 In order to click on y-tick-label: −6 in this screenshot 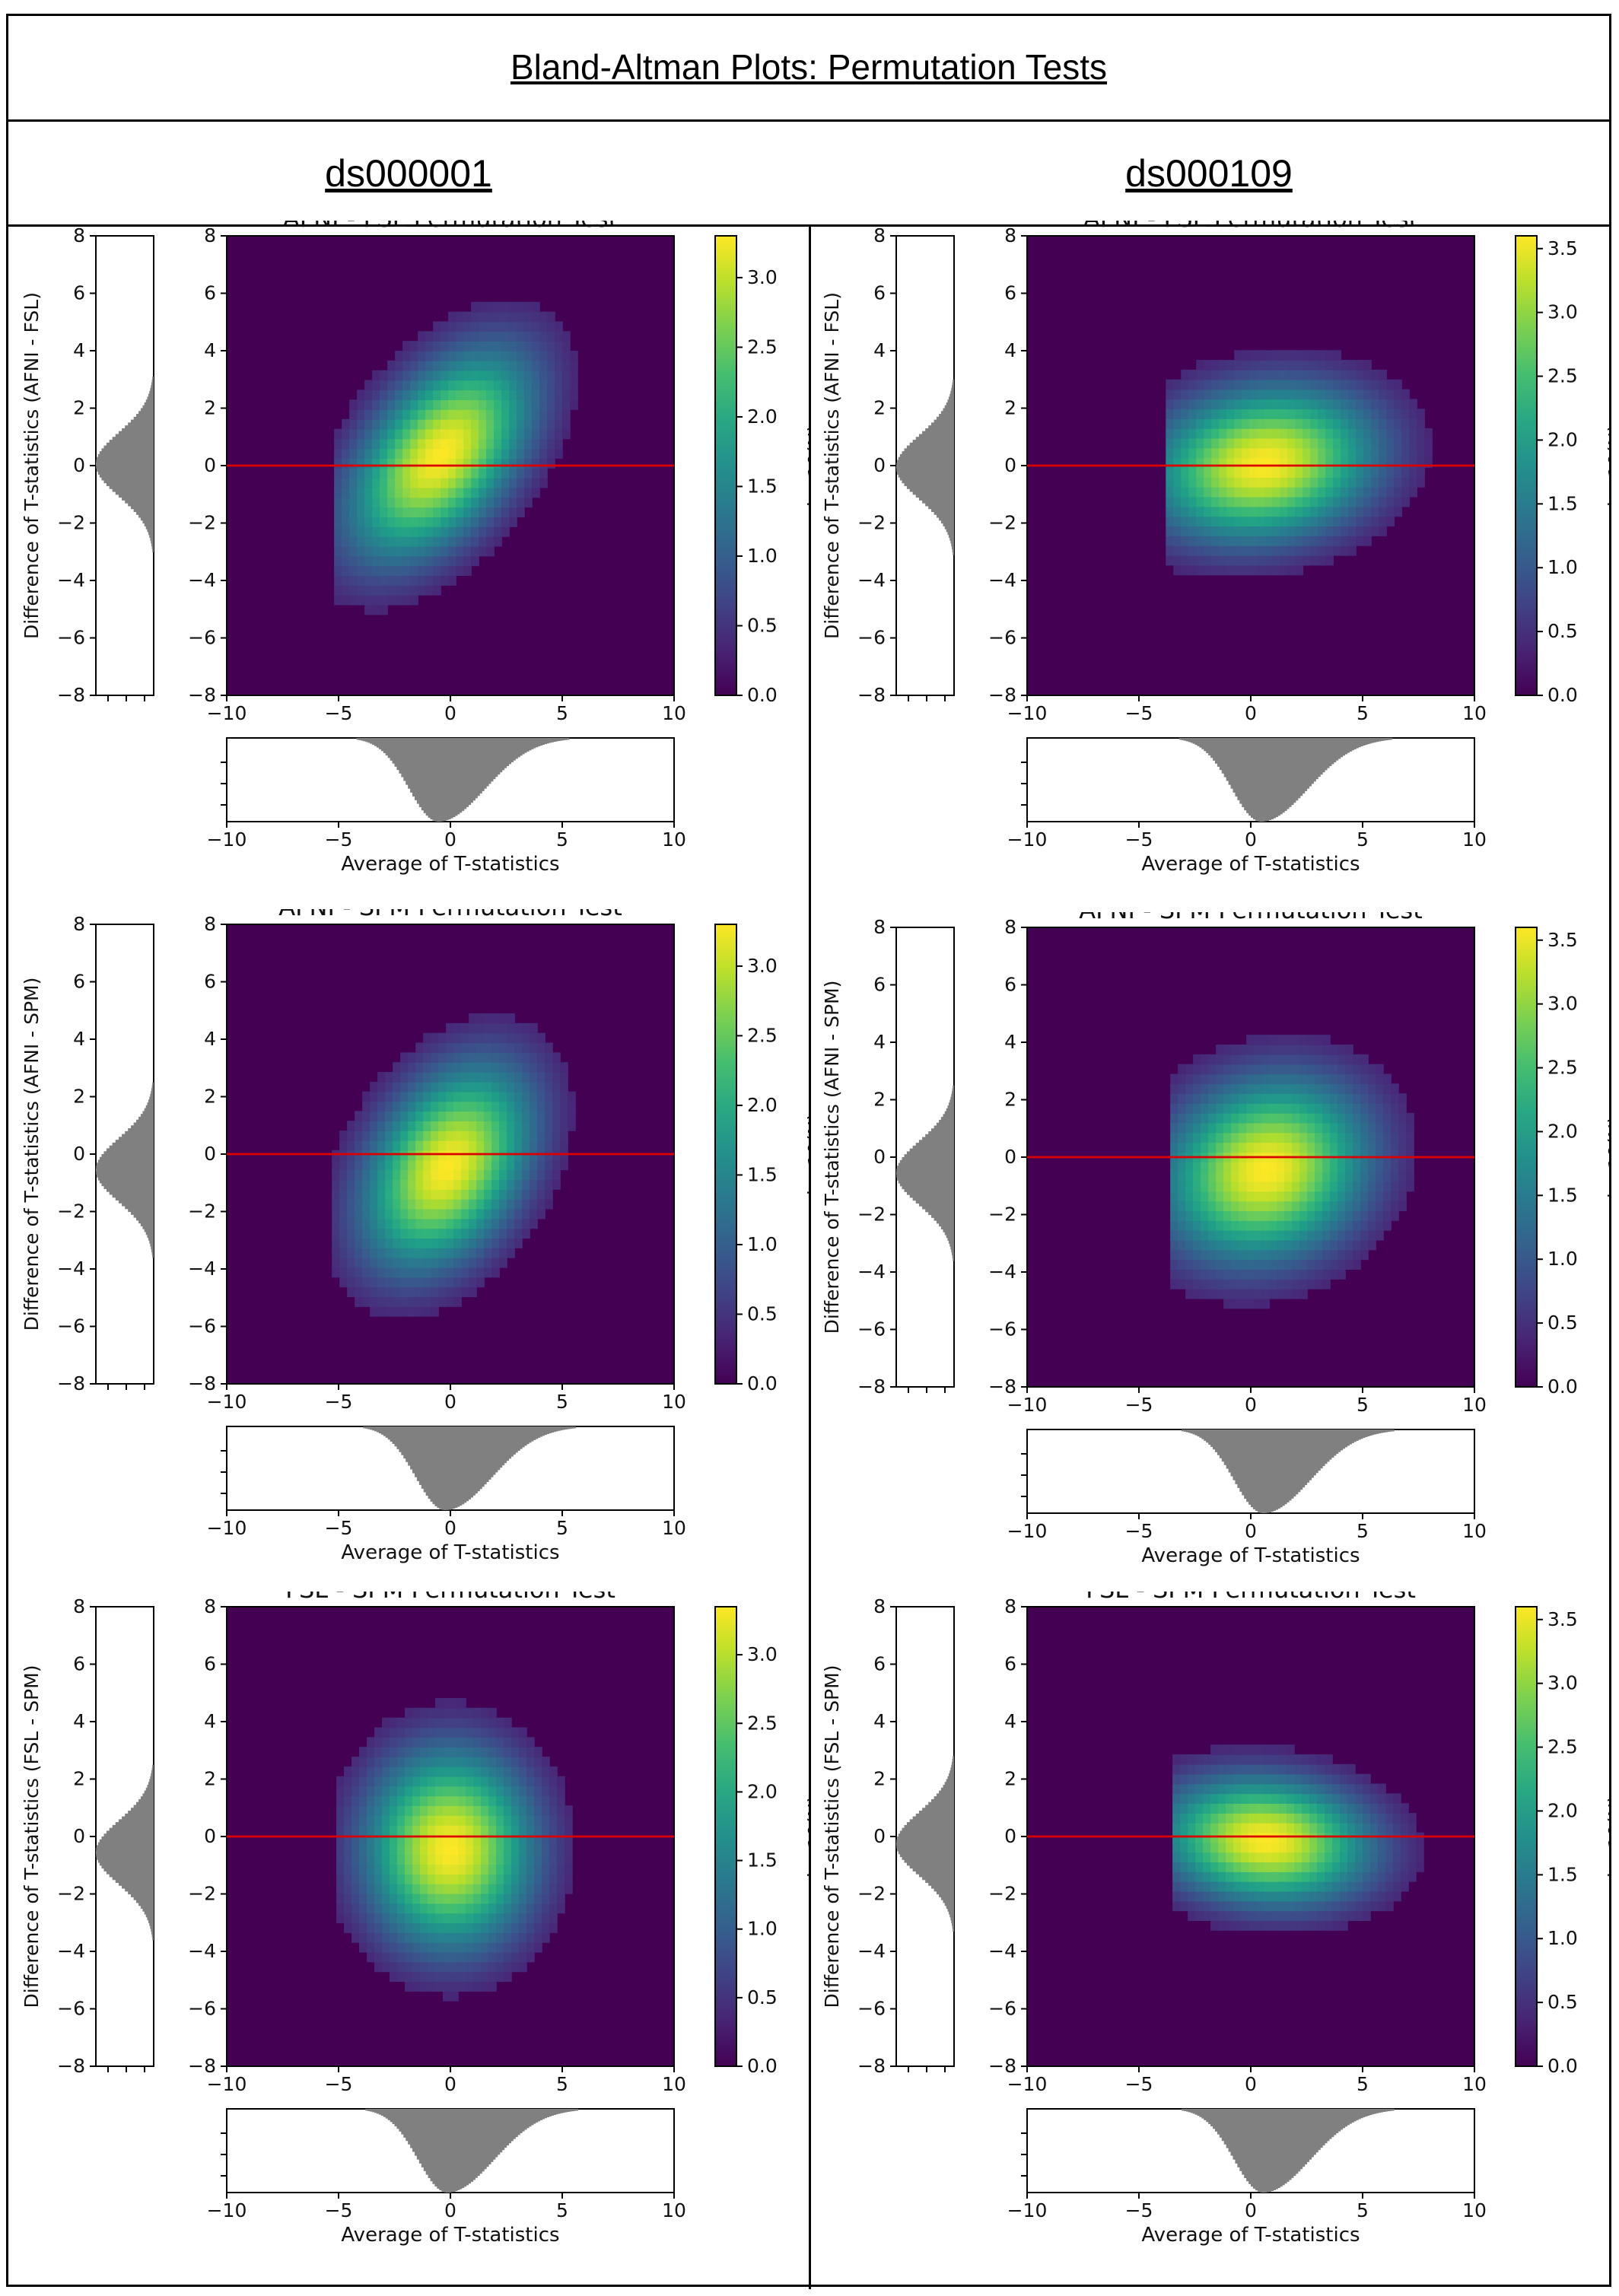, I will do `click(202, 2009)`.